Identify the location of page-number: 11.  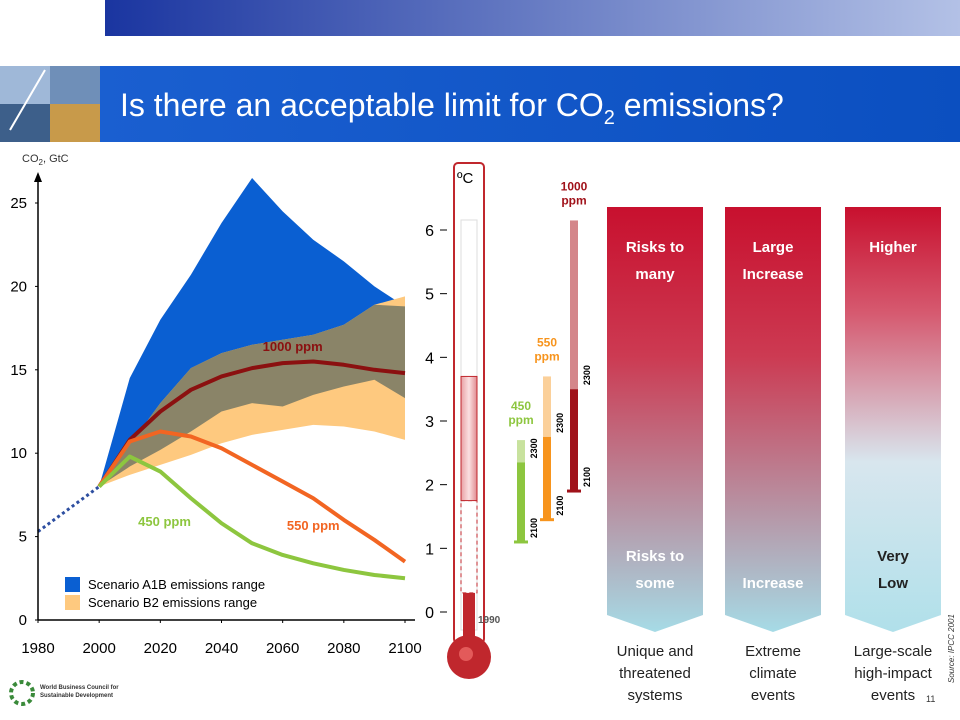
(930, 699).